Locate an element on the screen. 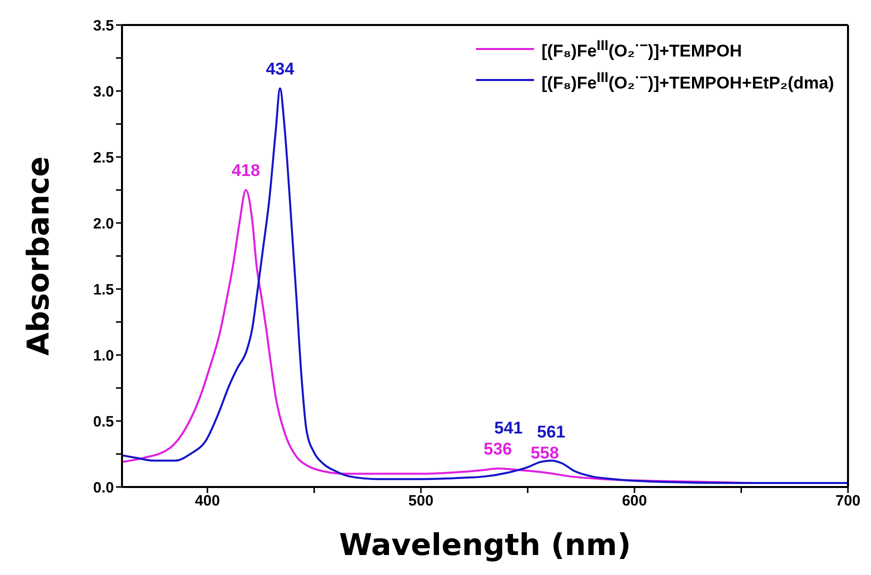  y-tick-label: 1.5 is located at coordinates (103, 289).